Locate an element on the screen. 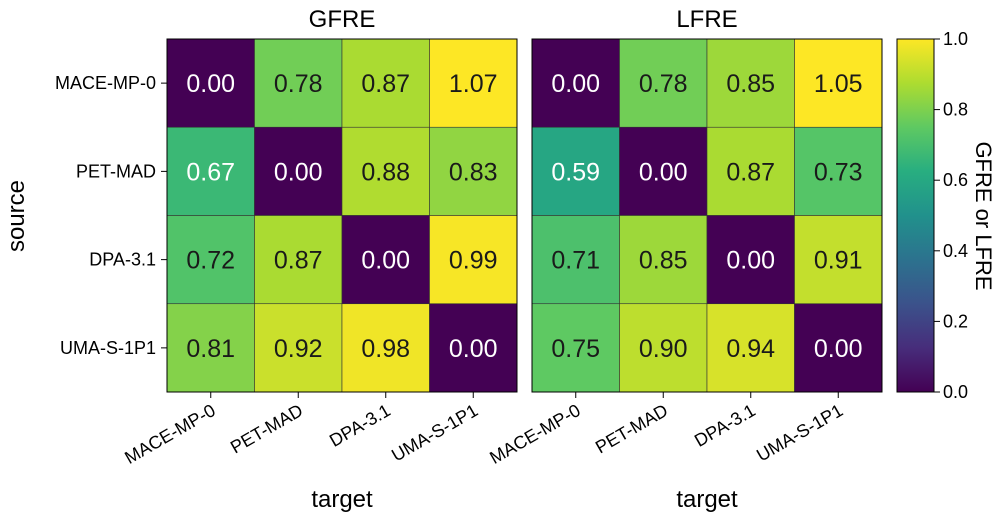 This screenshot has height=520, width=997. colorbar-tick-label: 0.6 is located at coordinates (955, 180).